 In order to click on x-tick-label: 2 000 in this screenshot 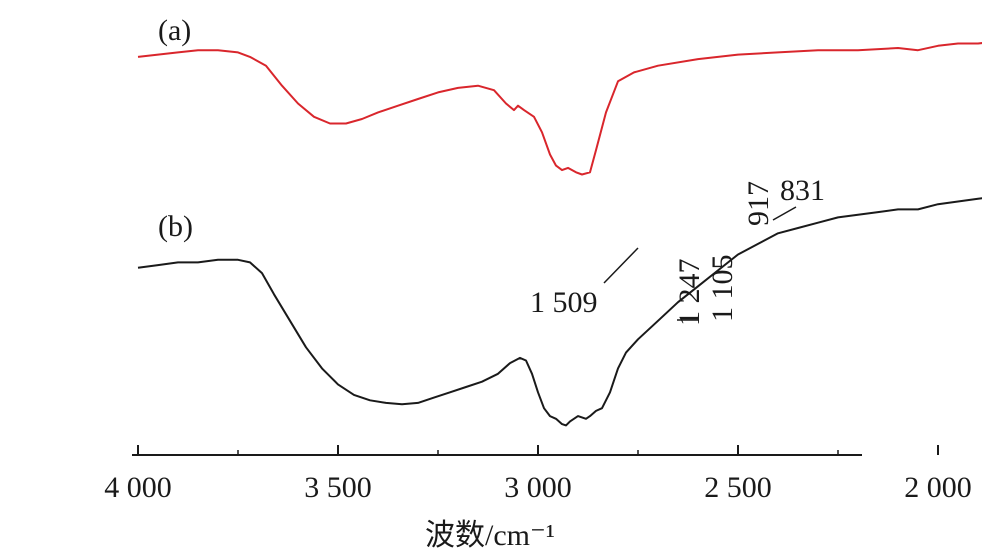, I will do `click(938, 487)`.